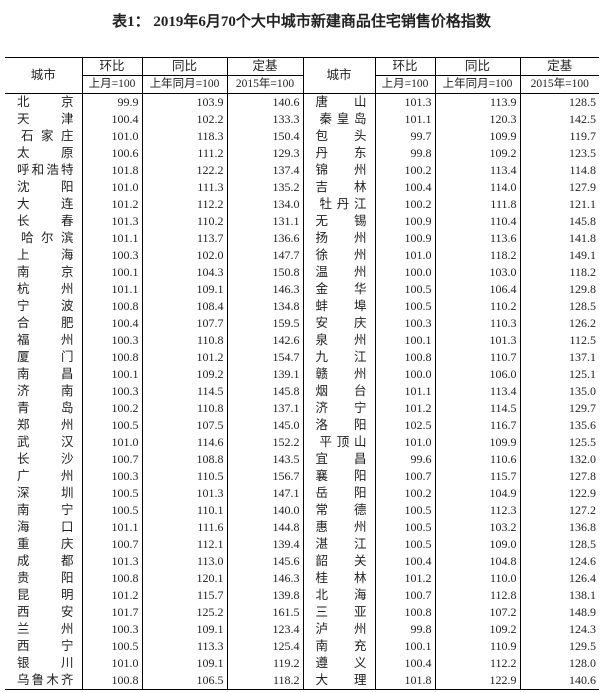 The image size is (603, 692). Describe the element at coordinates (559, 578) in the screenshot. I see `fixed-value-cell: 126.4` at that location.